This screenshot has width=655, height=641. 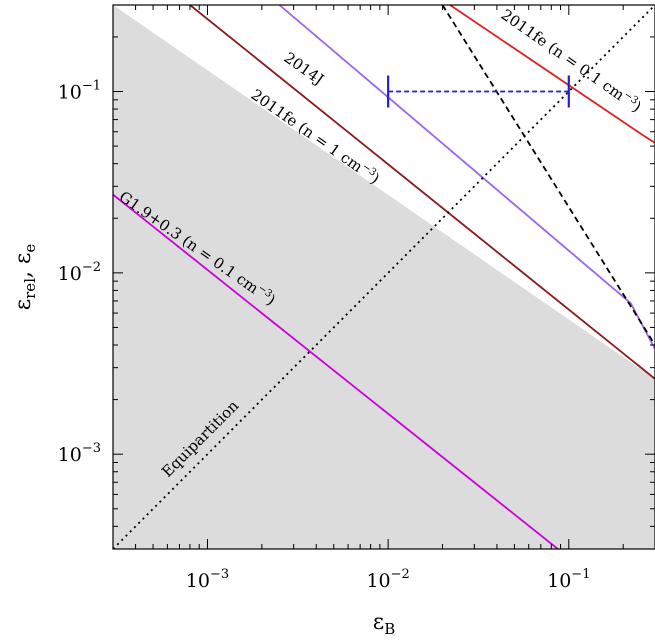 I want to click on y-tick-label: 10⁻³, so click(x=79, y=453).